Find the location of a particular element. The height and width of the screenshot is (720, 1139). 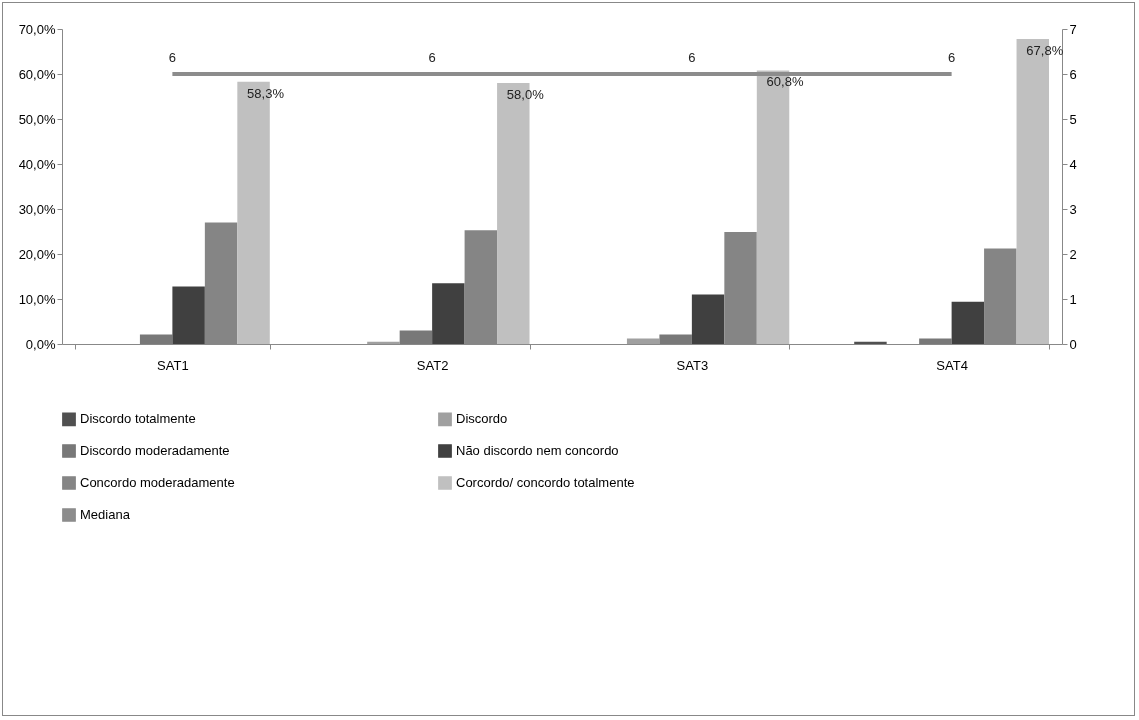

y-tick-label: 60,0% is located at coordinates (37, 74).